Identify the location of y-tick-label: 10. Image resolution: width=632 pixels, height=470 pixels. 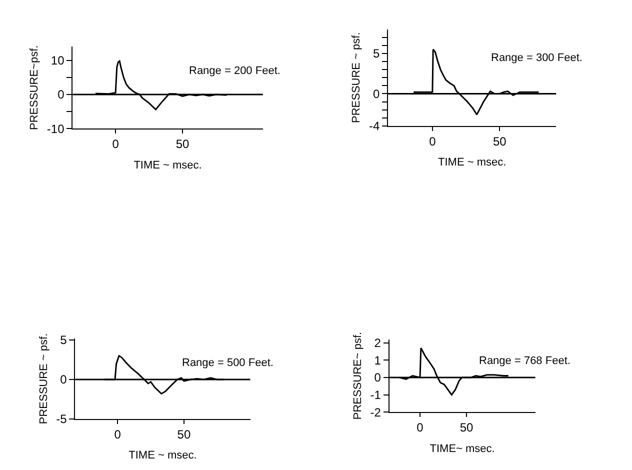
(57, 61).